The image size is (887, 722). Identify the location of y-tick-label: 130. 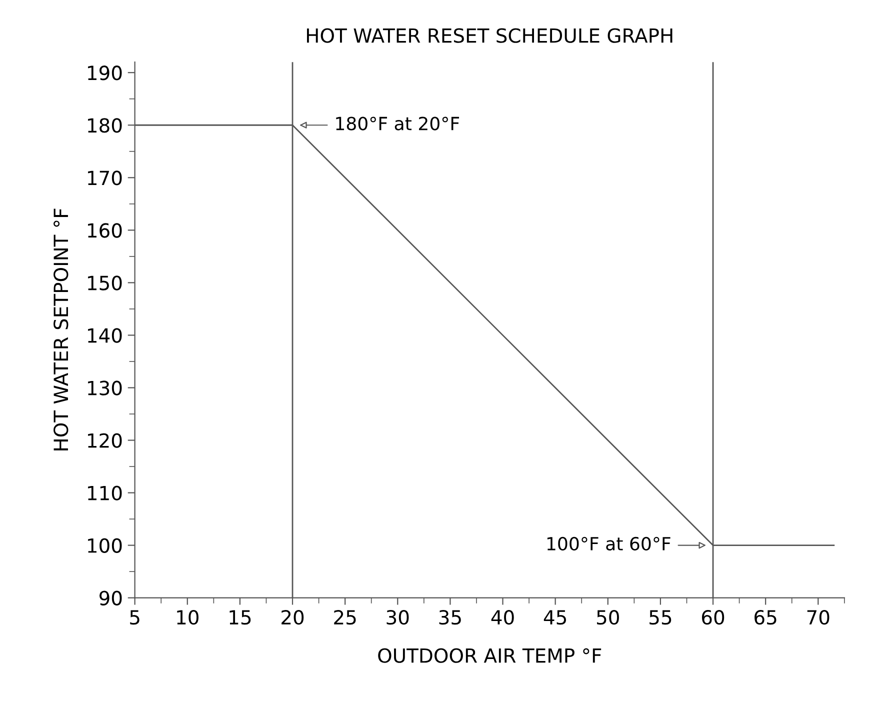
(105, 388).